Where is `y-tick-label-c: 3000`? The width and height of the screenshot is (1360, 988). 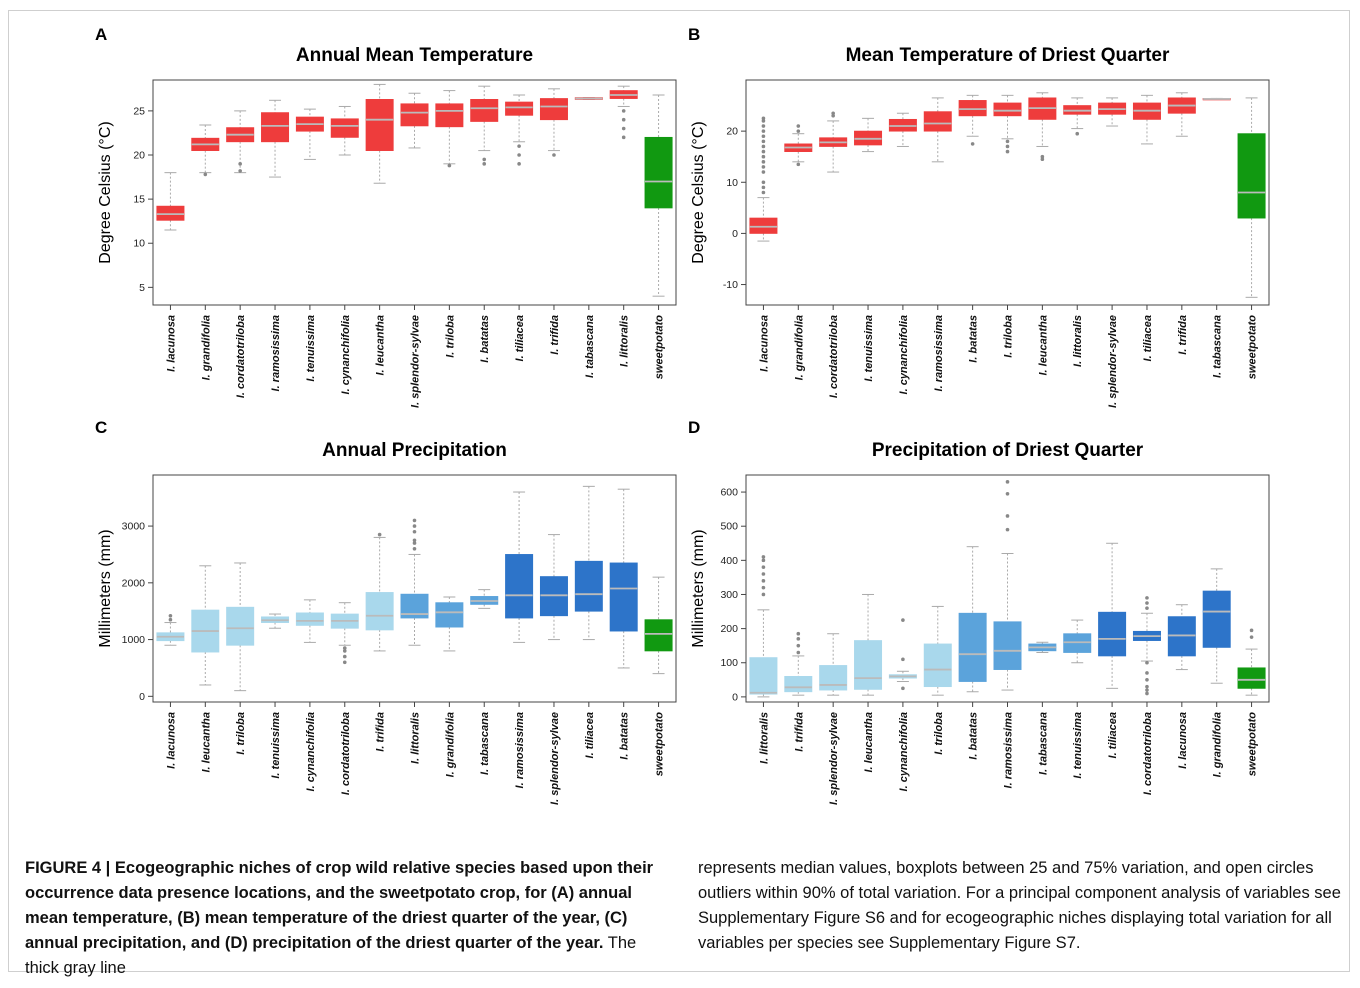 y-tick-label-c: 3000 is located at coordinates (134, 527).